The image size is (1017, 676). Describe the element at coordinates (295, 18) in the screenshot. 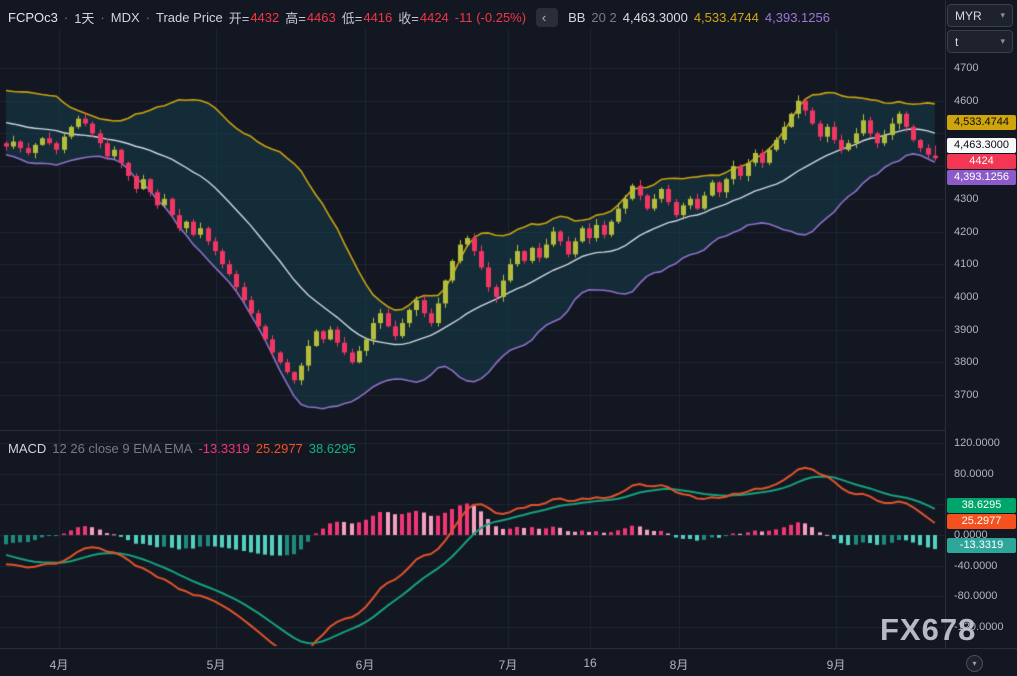

I see `high-label: 高=` at that location.